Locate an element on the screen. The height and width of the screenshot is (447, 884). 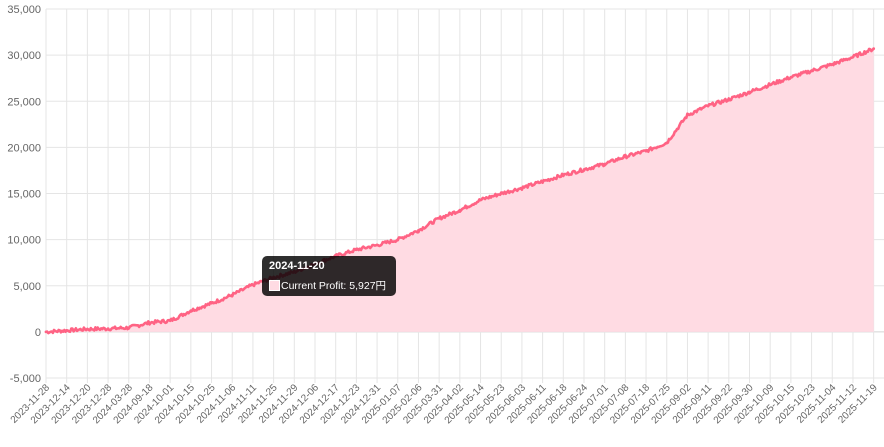
tooltip-label: Current Profit: 5,927円 is located at coordinates (334, 286).